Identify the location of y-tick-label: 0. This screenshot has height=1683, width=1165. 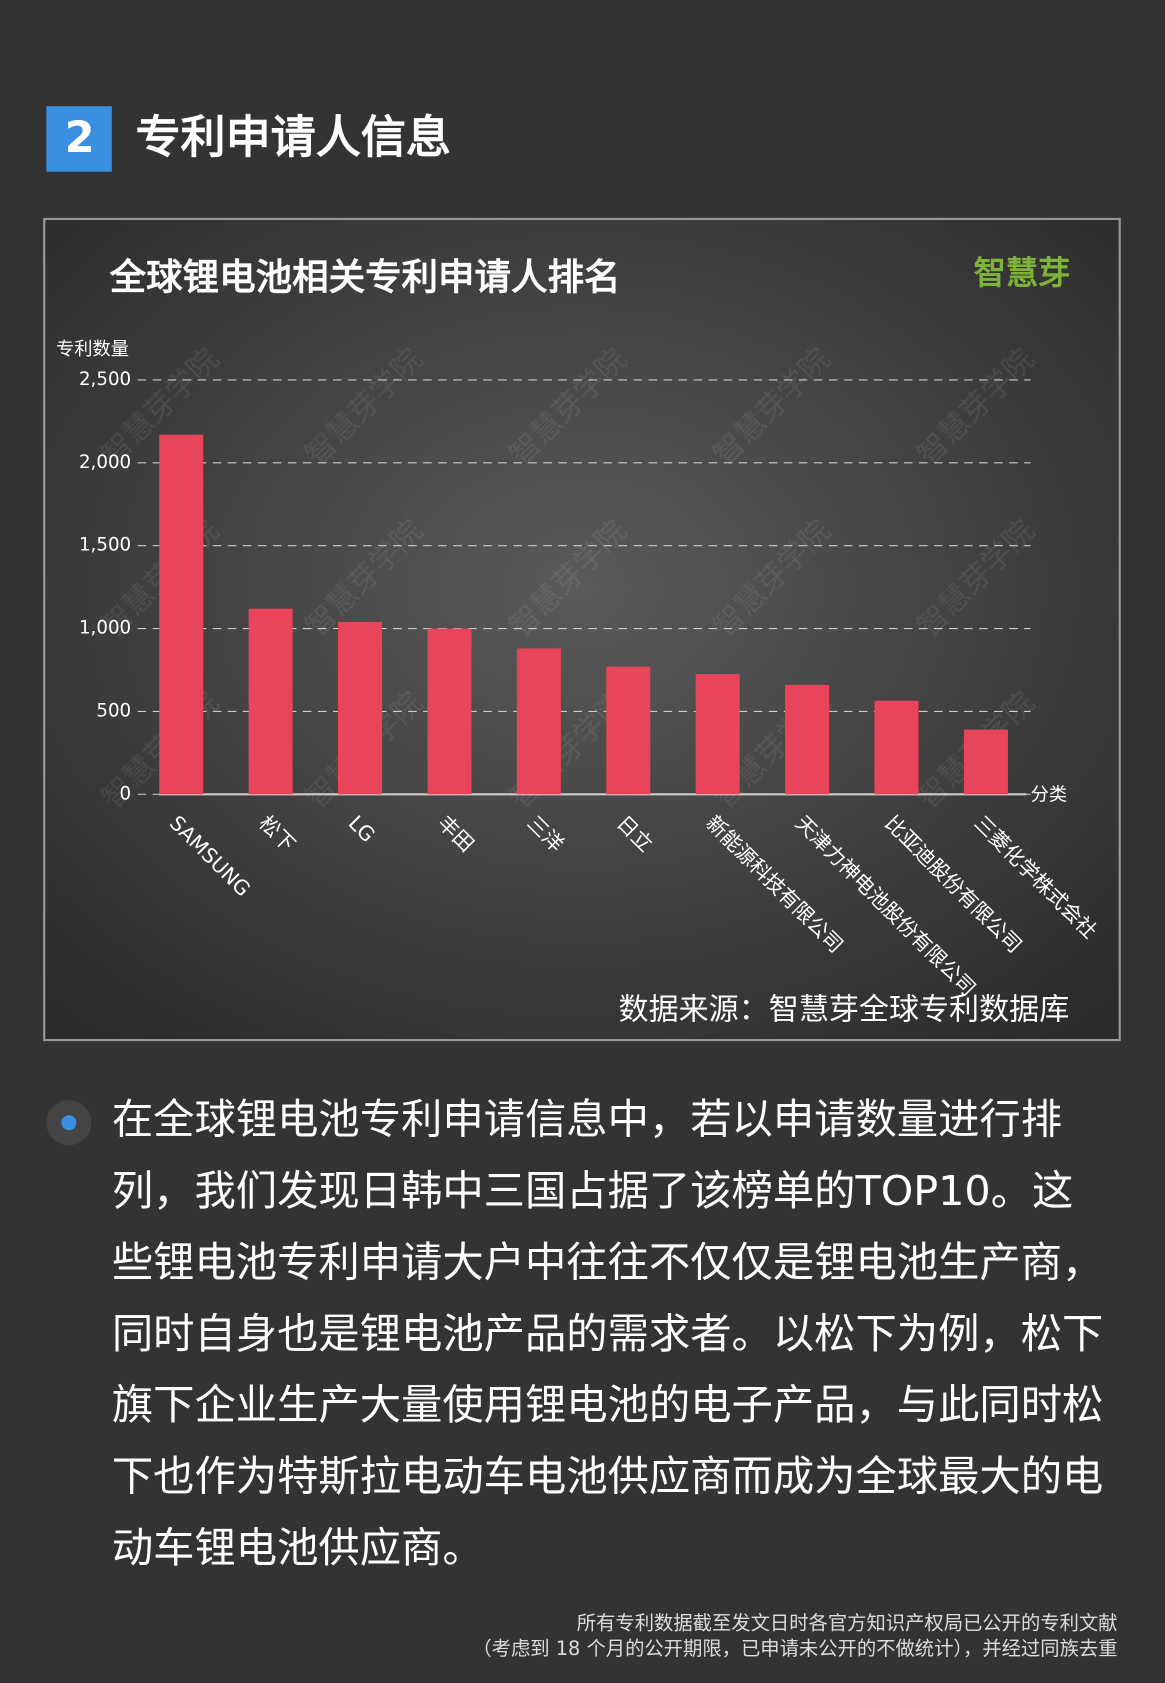
(126, 793).